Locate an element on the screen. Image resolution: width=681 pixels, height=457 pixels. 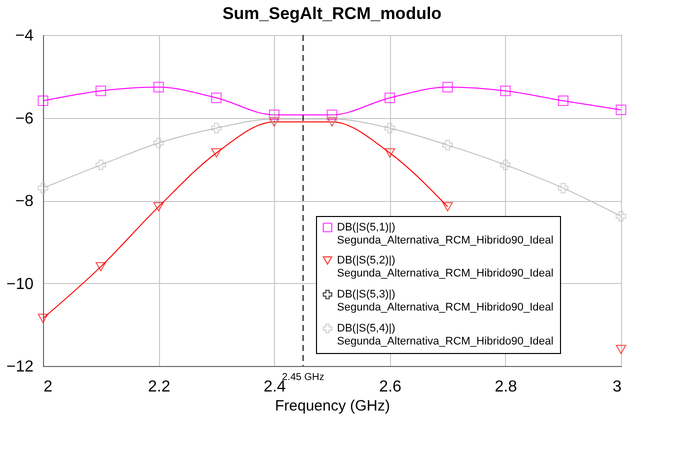
legend-label: DB(|S(5,2)|) Segunda_Alternativa_RCM_Hibrido90_Ideal is located at coordinates (445, 267).